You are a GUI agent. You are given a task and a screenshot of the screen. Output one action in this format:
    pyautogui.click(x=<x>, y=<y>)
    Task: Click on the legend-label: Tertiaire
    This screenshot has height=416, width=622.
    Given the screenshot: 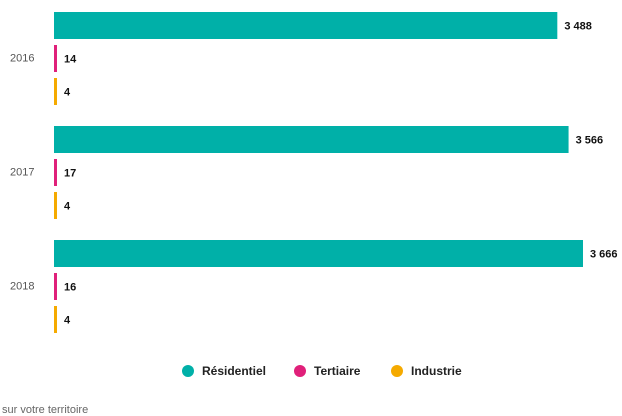 What is the action you would take?
    pyautogui.click(x=337, y=371)
    